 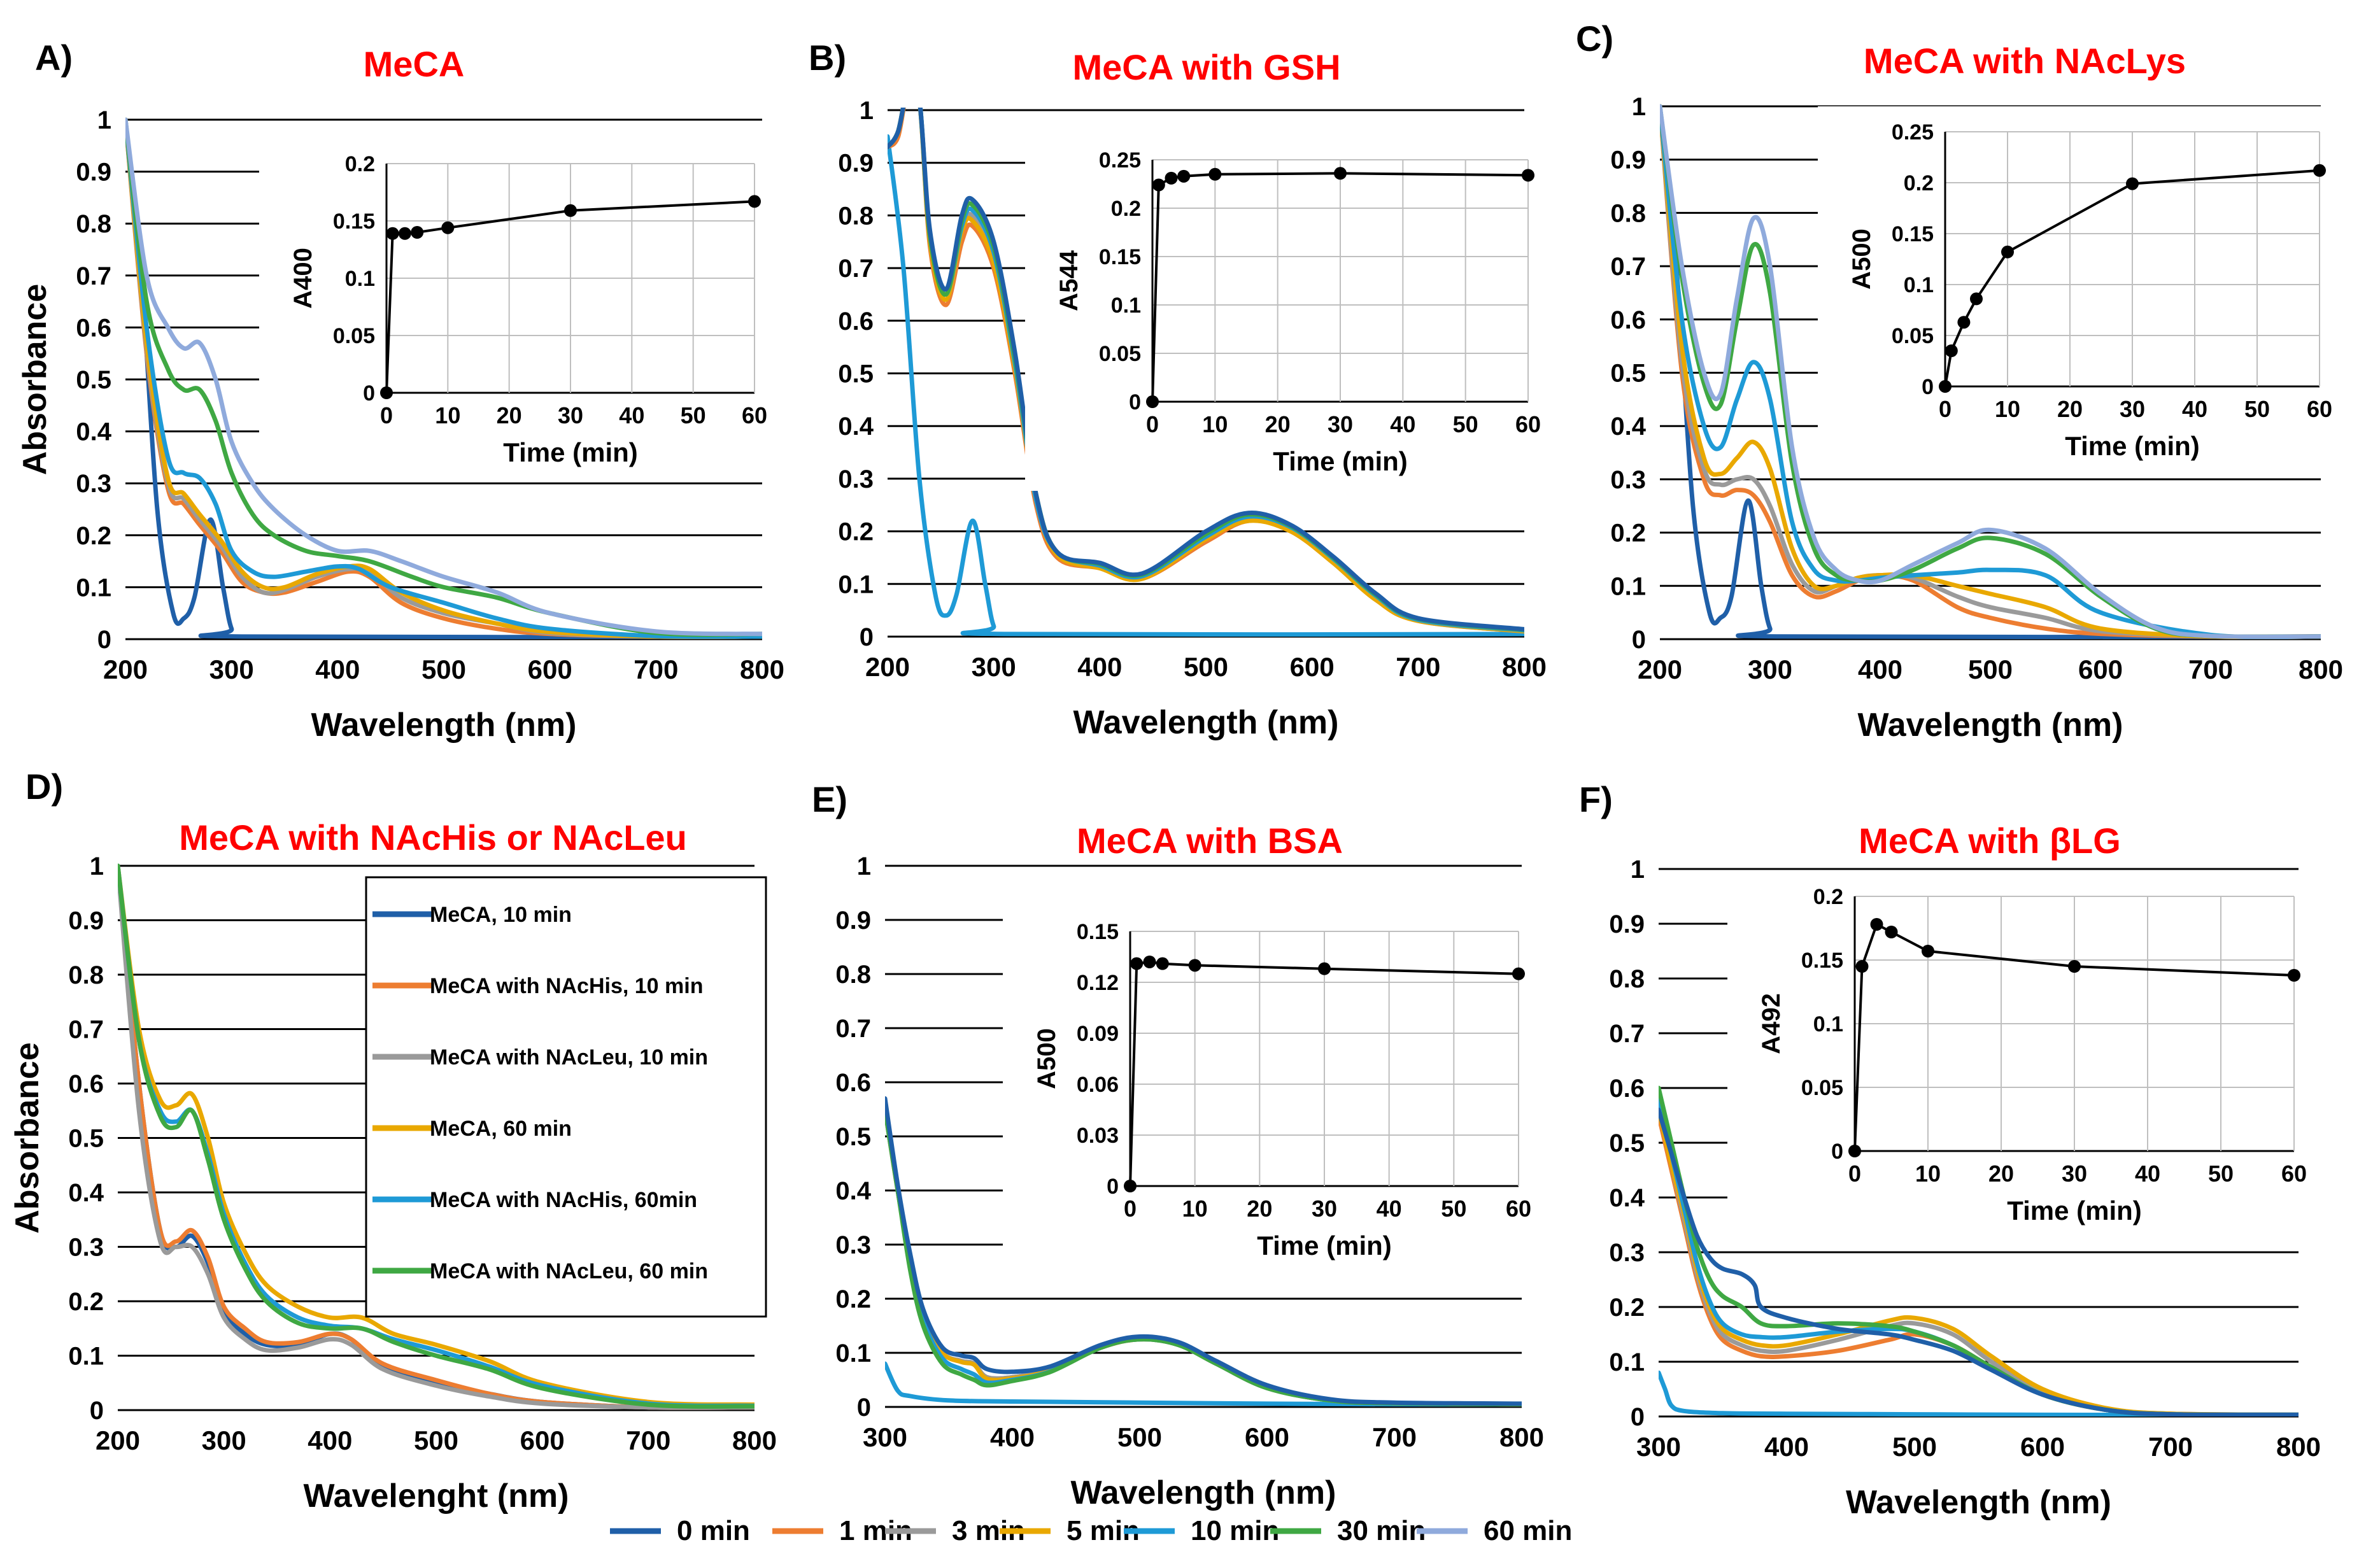 What do you see at coordinates (853, 1137) in the screenshot?
I see `y-tick-label: 0.5` at bounding box center [853, 1137].